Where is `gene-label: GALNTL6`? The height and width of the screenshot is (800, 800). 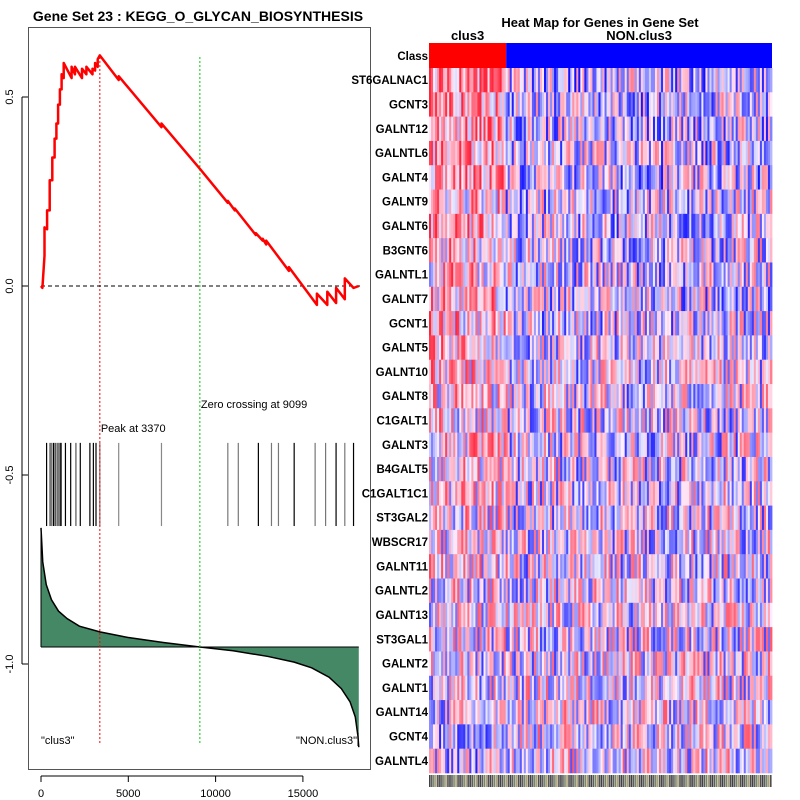
gene-label: GALNTL6 is located at coordinates (401, 154).